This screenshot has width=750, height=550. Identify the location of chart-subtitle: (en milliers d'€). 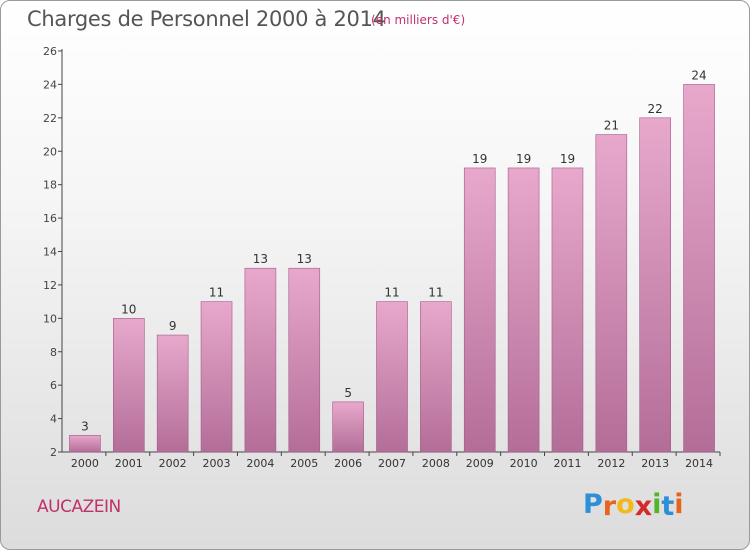
(418, 20).